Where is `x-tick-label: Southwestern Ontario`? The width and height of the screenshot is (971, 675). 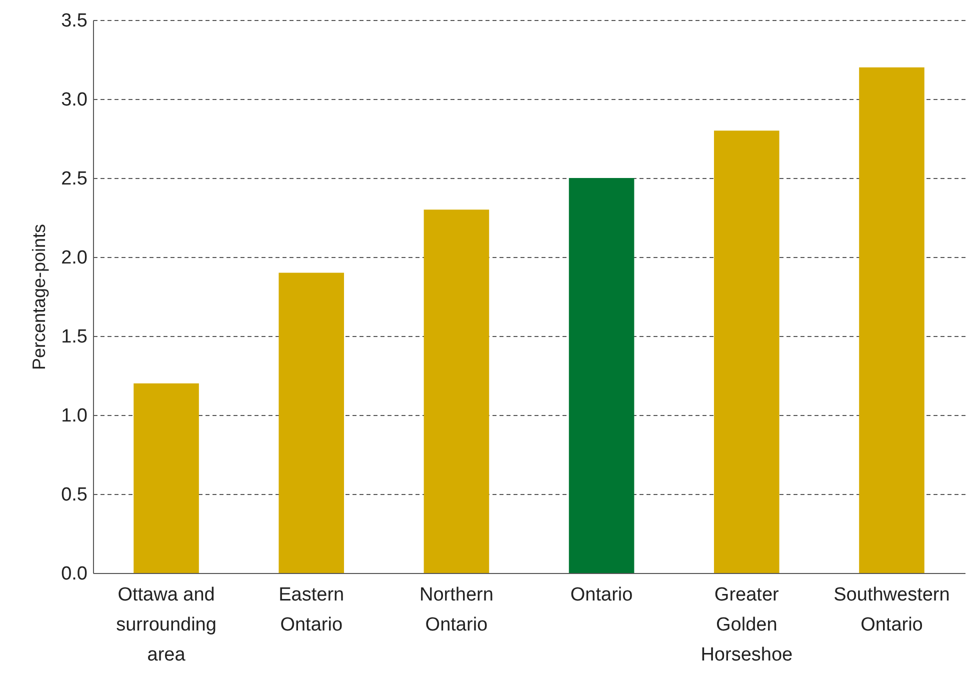
x-tick-label: Southwestern Ontario is located at coordinates (892, 610).